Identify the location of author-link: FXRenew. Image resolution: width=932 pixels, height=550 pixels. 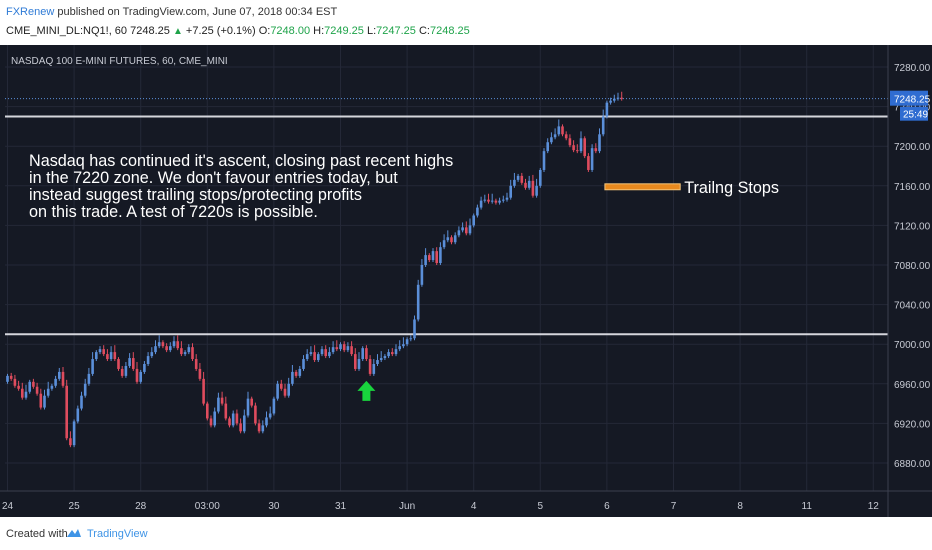
(30, 12).